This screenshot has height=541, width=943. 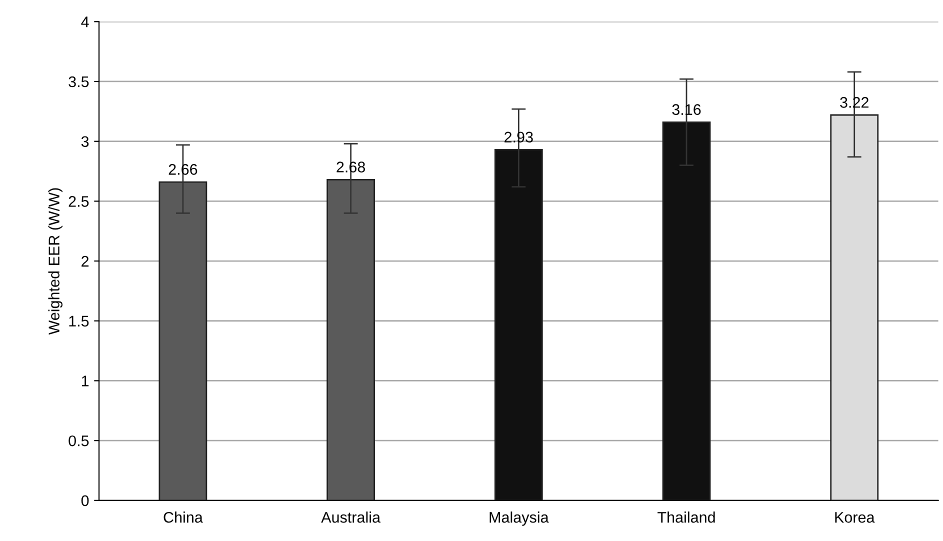 I want to click on y-tick-label: 1, so click(x=85, y=381).